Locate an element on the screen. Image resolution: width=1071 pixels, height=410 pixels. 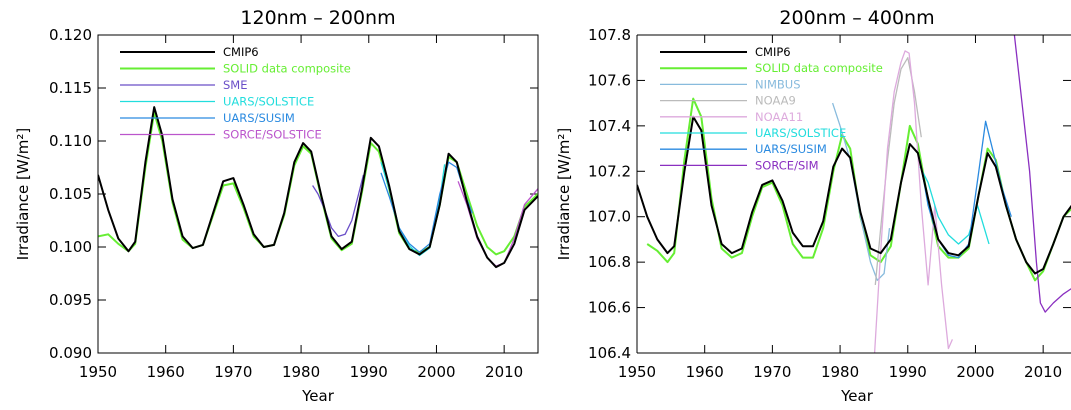
y-tick-label: 106.8 is located at coordinates (609, 262).